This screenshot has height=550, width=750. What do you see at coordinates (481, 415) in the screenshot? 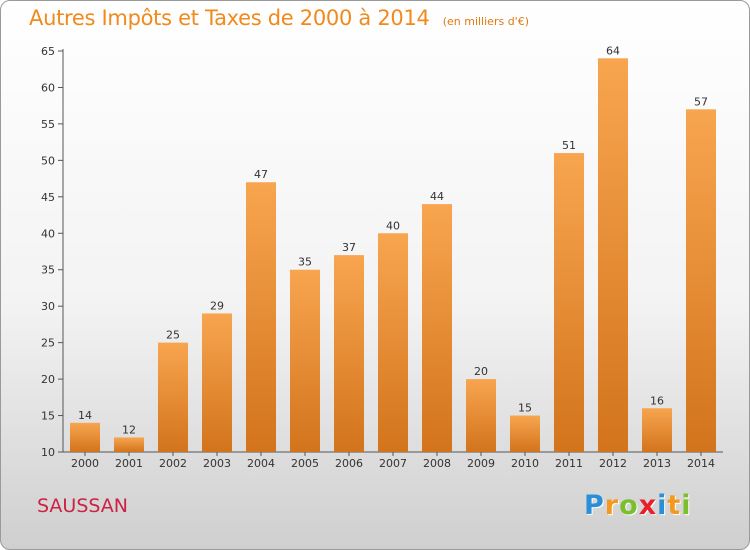
I see `bar-2009` at bounding box center [481, 415].